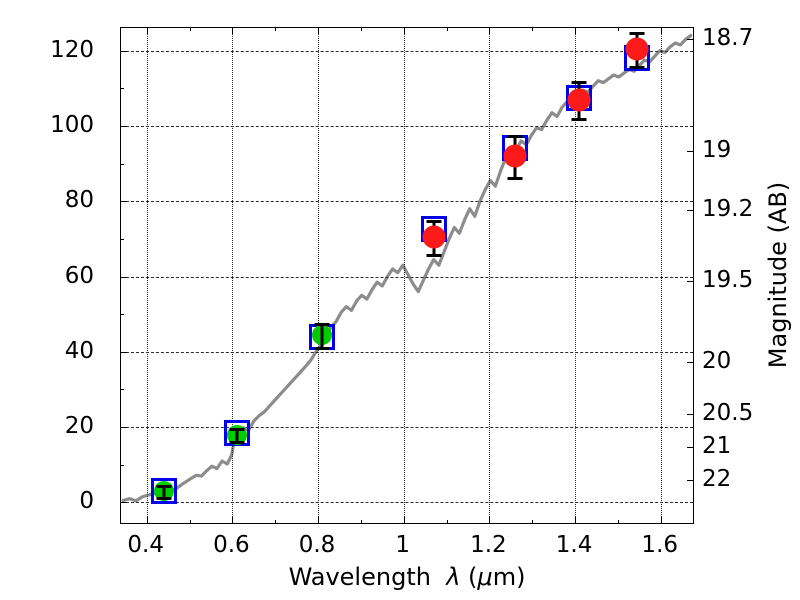 The image size is (800, 600). What do you see at coordinates (72, 124) in the screenshot?
I see `y-tick-label-left: 100` at bounding box center [72, 124].